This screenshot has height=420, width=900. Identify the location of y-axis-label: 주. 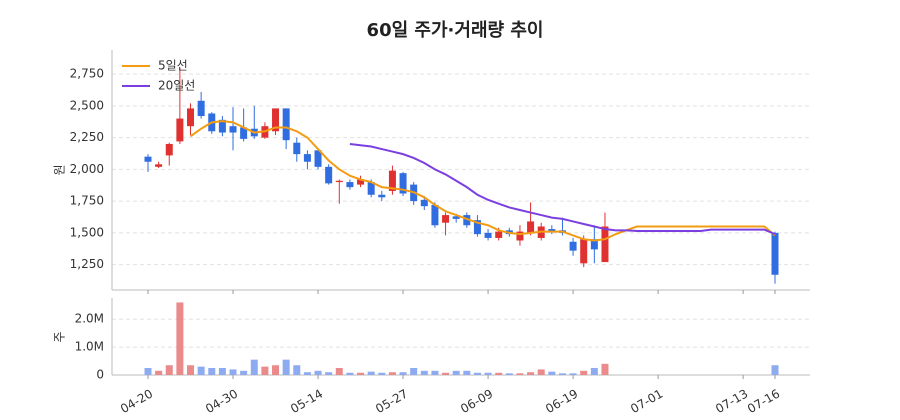
(60, 336).